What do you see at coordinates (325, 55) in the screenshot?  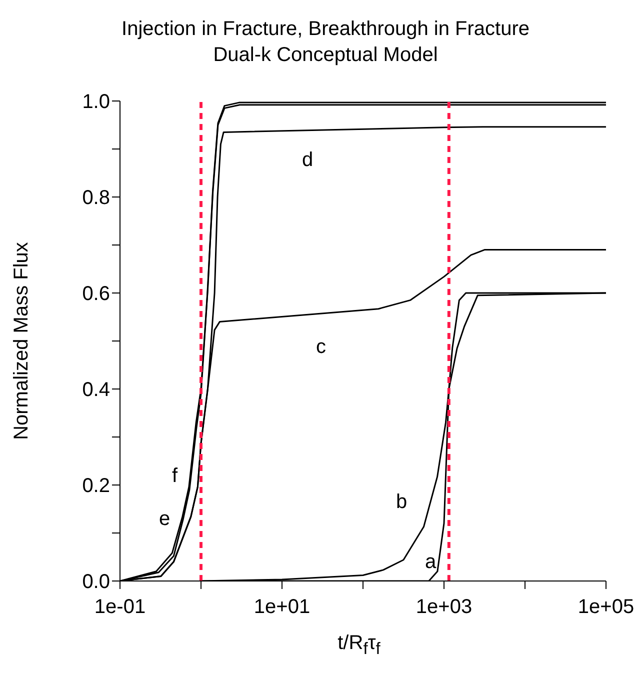 I see `chart-subtitle: Dual-k Conceptual Model` at bounding box center [325, 55].